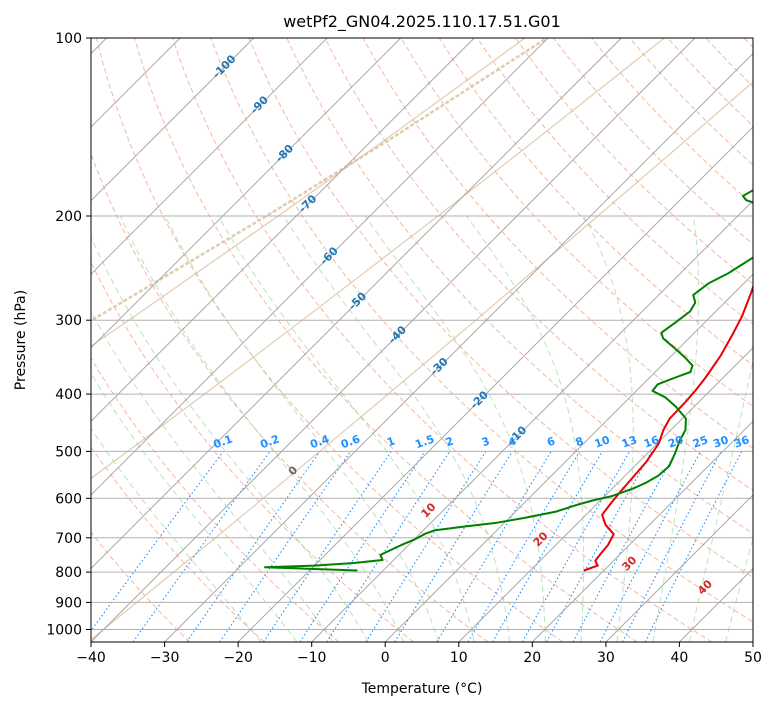 This screenshot has width=775, height=708. I want to click on mixing-ratio-label: 20, so click(675, 442).